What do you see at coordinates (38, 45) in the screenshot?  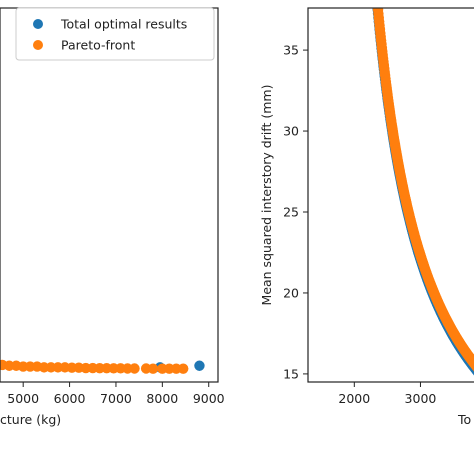 I see `legend-marker-pareto-front` at bounding box center [38, 45].